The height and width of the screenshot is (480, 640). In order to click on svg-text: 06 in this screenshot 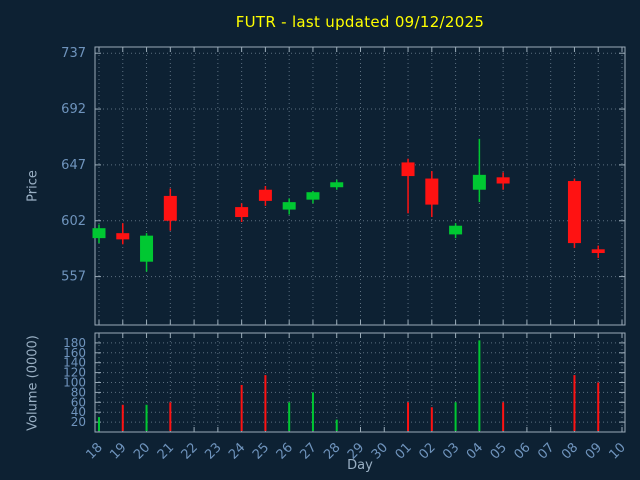, I will do `click(522, 451)`.